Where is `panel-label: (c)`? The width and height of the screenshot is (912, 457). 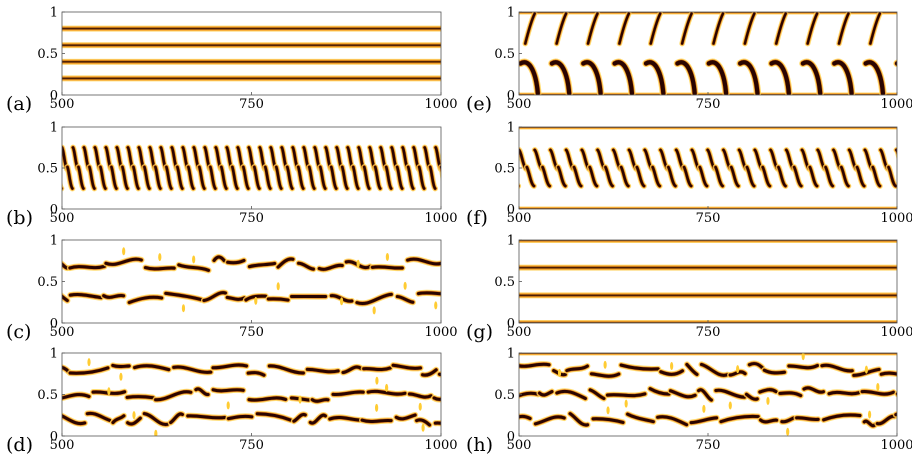 panel-label: (c) is located at coordinates (18, 332).